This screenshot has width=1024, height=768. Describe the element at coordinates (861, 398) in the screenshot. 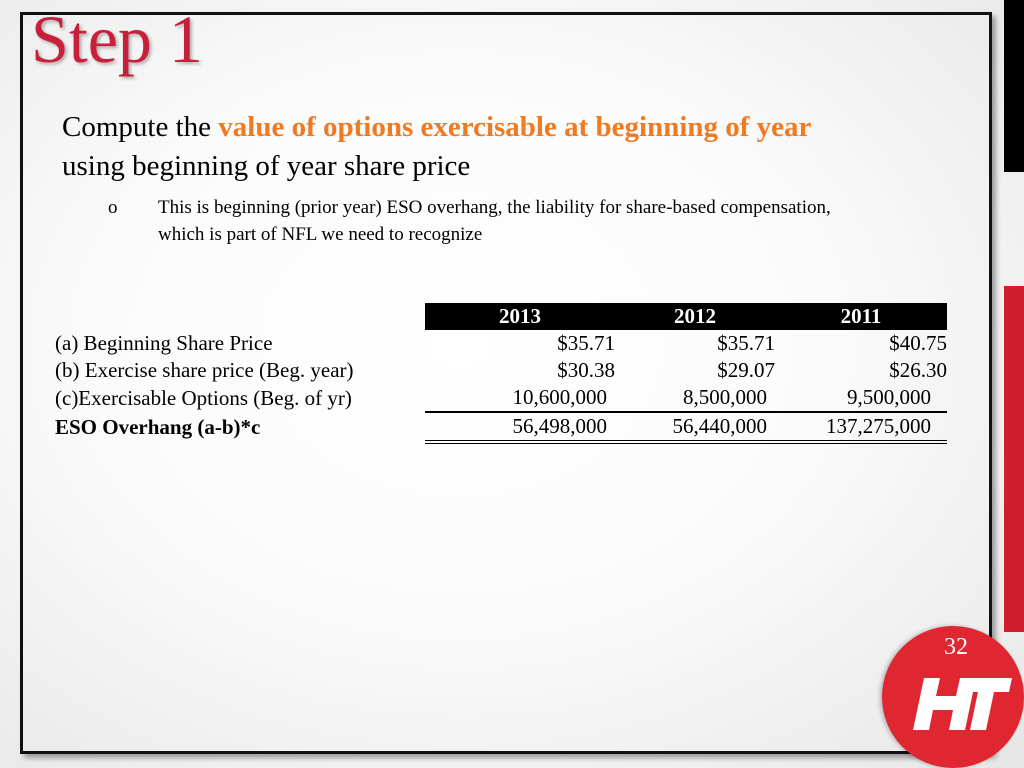

I see `table-cell: 9,500,000` at that location.